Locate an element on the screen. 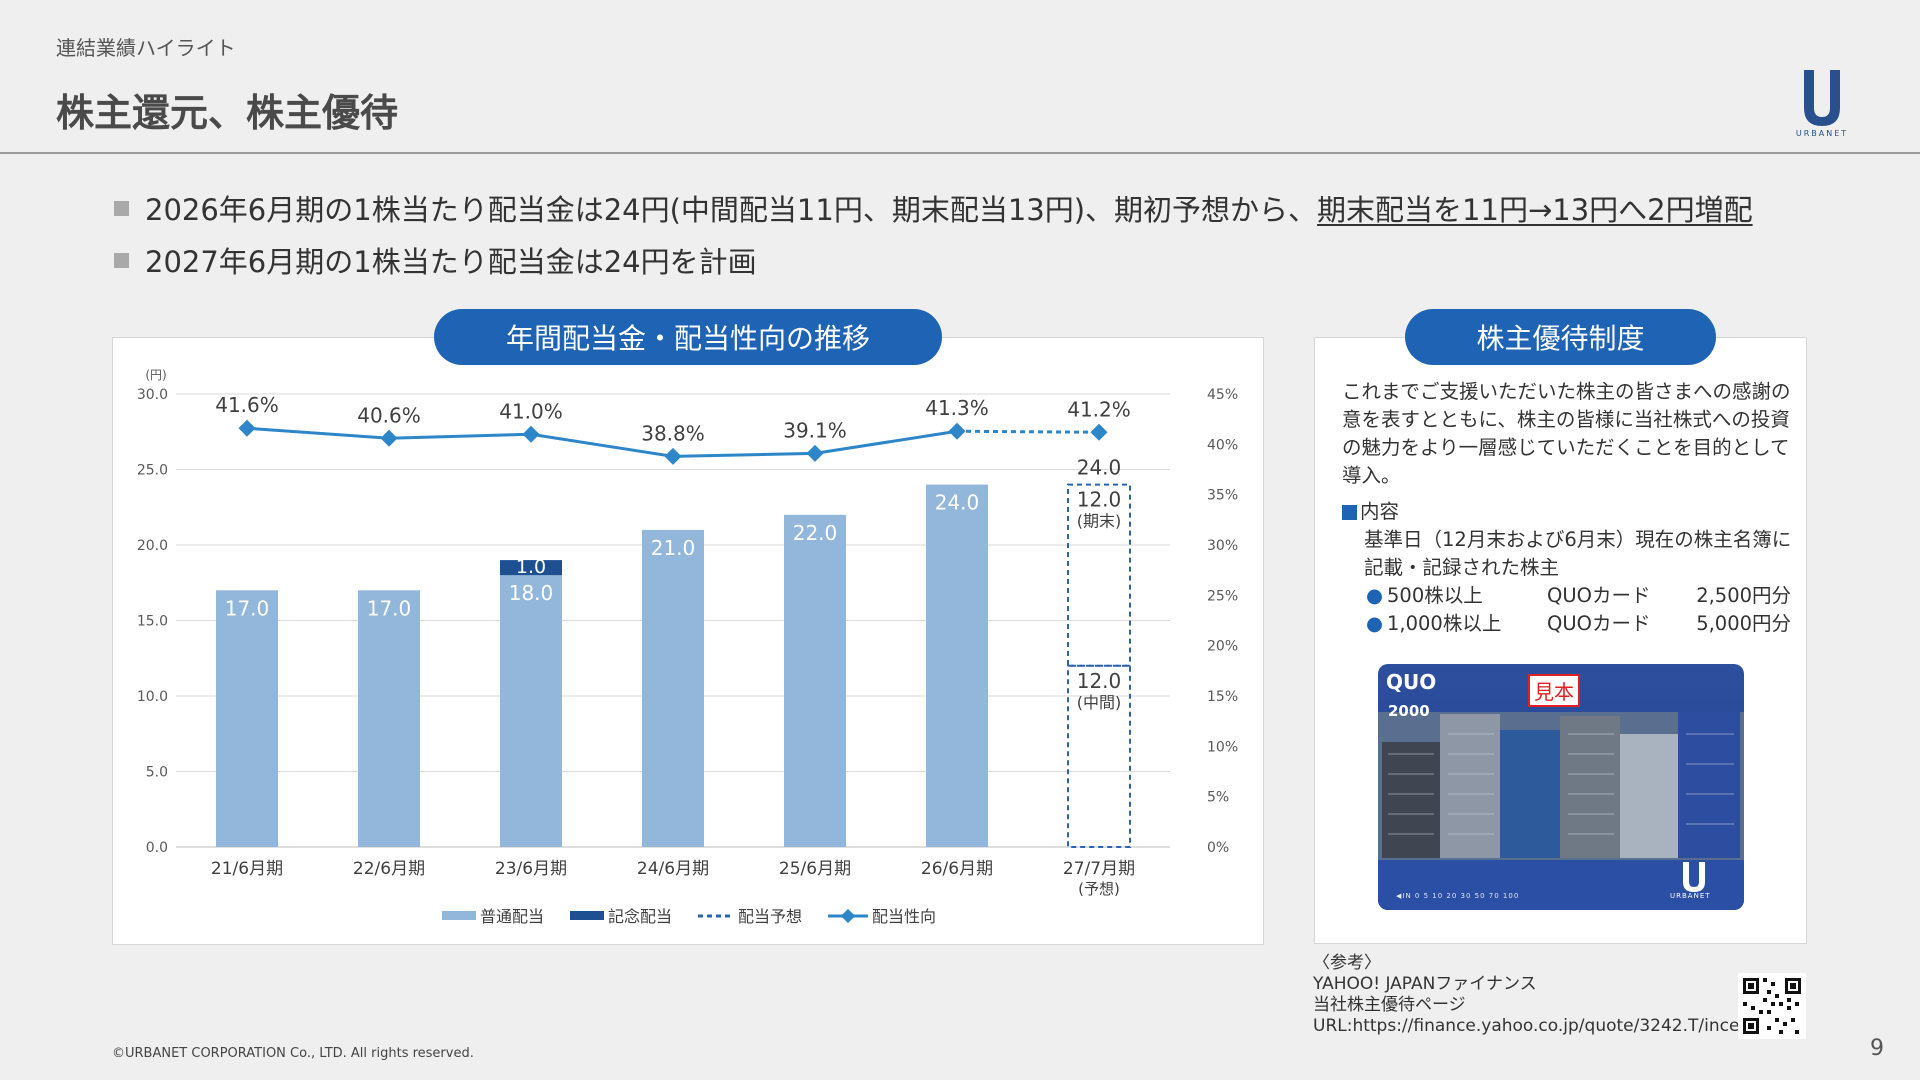 The image size is (1920, 1080). payout-value-label: 41.0% is located at coordinates (531, 411).